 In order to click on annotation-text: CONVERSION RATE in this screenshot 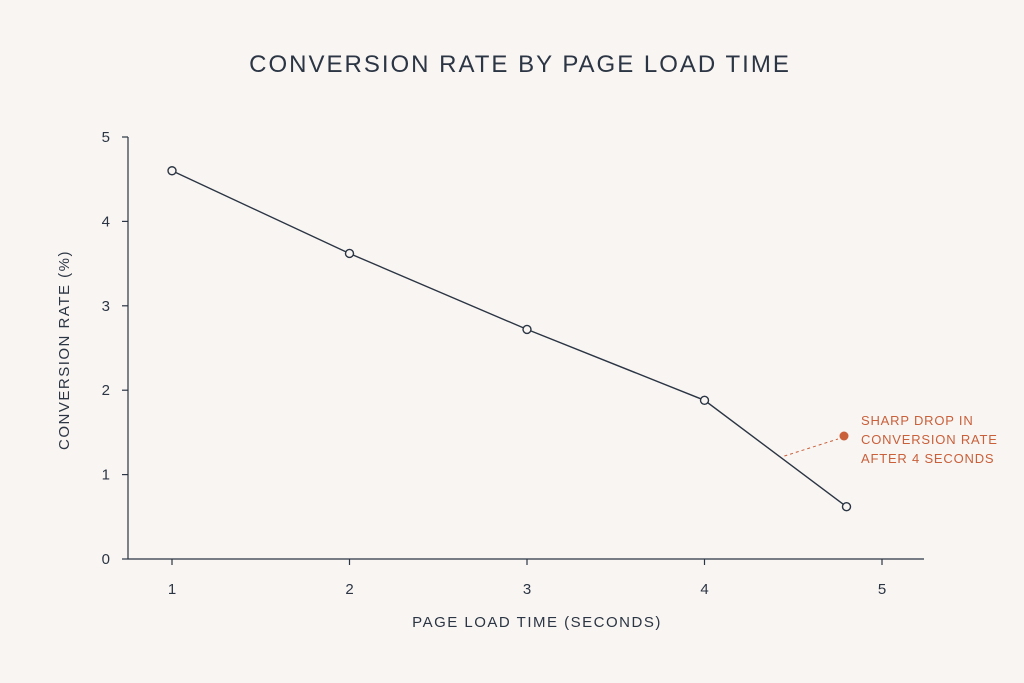, I will do `click(929, 439)`.